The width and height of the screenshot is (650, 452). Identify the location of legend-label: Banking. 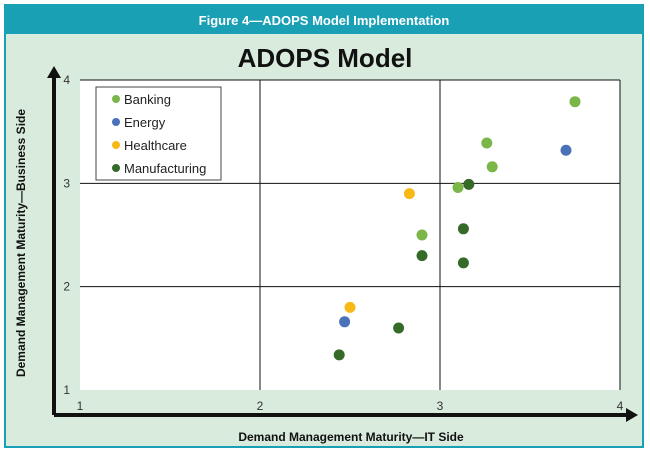
(147, 99).